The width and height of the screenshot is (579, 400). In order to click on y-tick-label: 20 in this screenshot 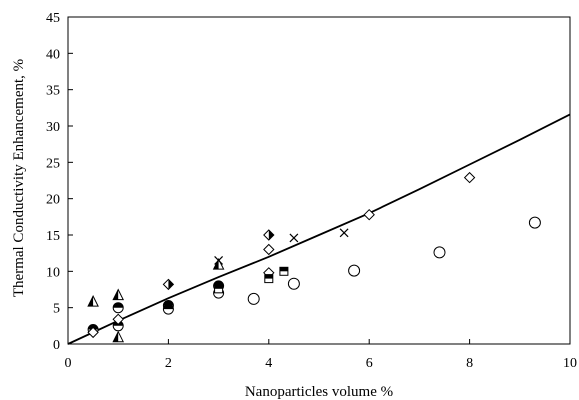, I will do `click(53, 200)`.